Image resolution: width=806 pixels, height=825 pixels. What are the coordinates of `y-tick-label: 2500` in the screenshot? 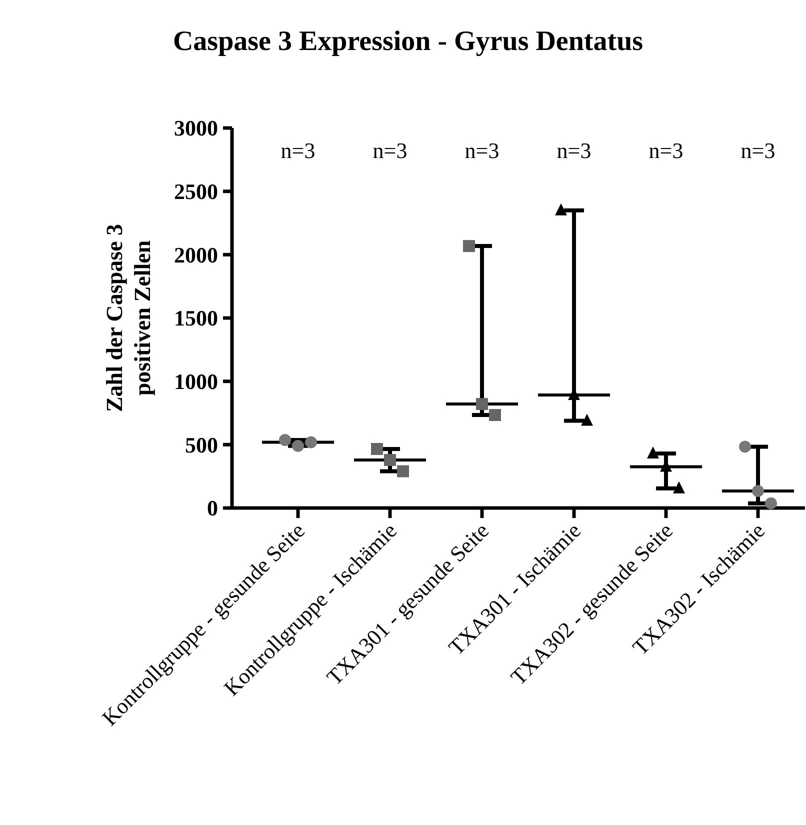 It's located at (196, 191).